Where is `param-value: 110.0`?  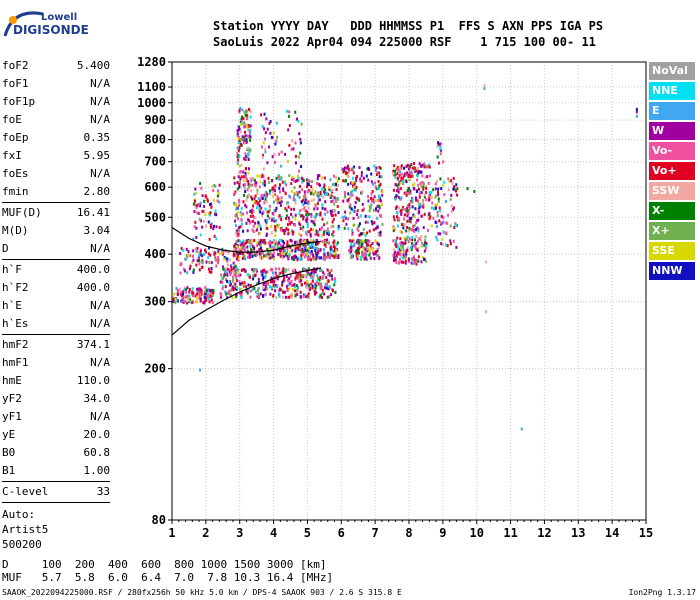
param-value: 110.0 is located at coordinates (93, 380).